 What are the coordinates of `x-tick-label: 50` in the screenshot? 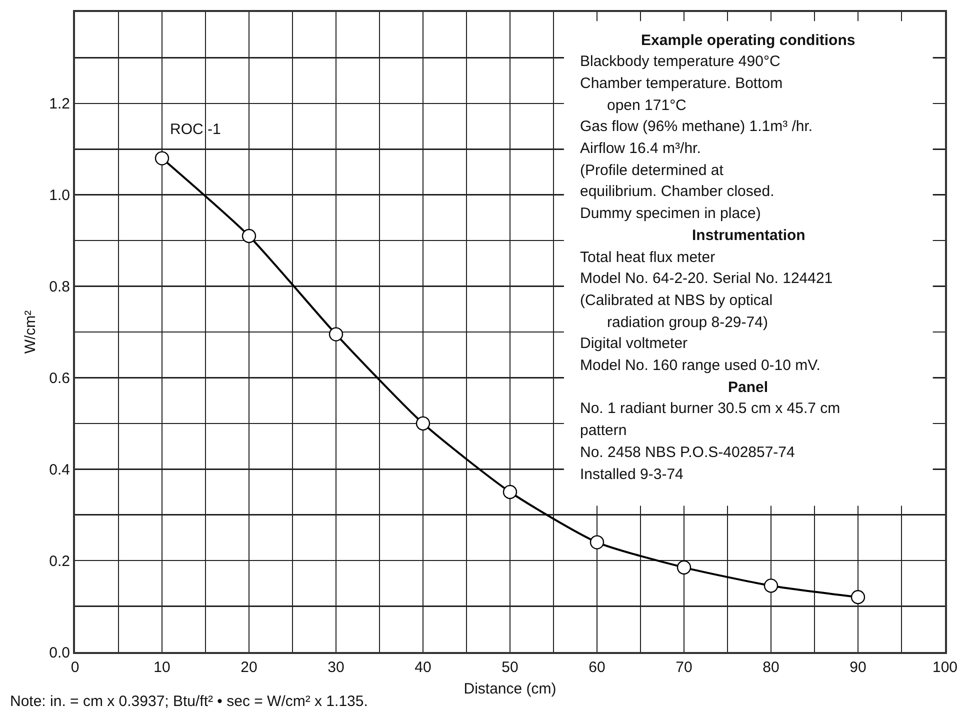 It's located at (510, 667).